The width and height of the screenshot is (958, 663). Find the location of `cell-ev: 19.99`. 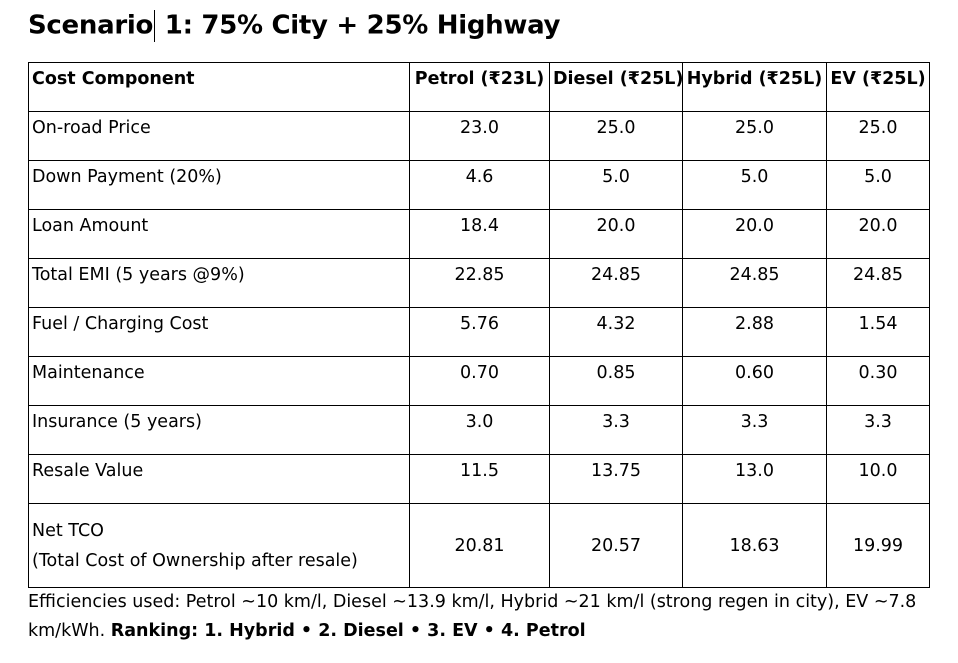

cell-ev: 19.99 is located at coordinates (878, 545).